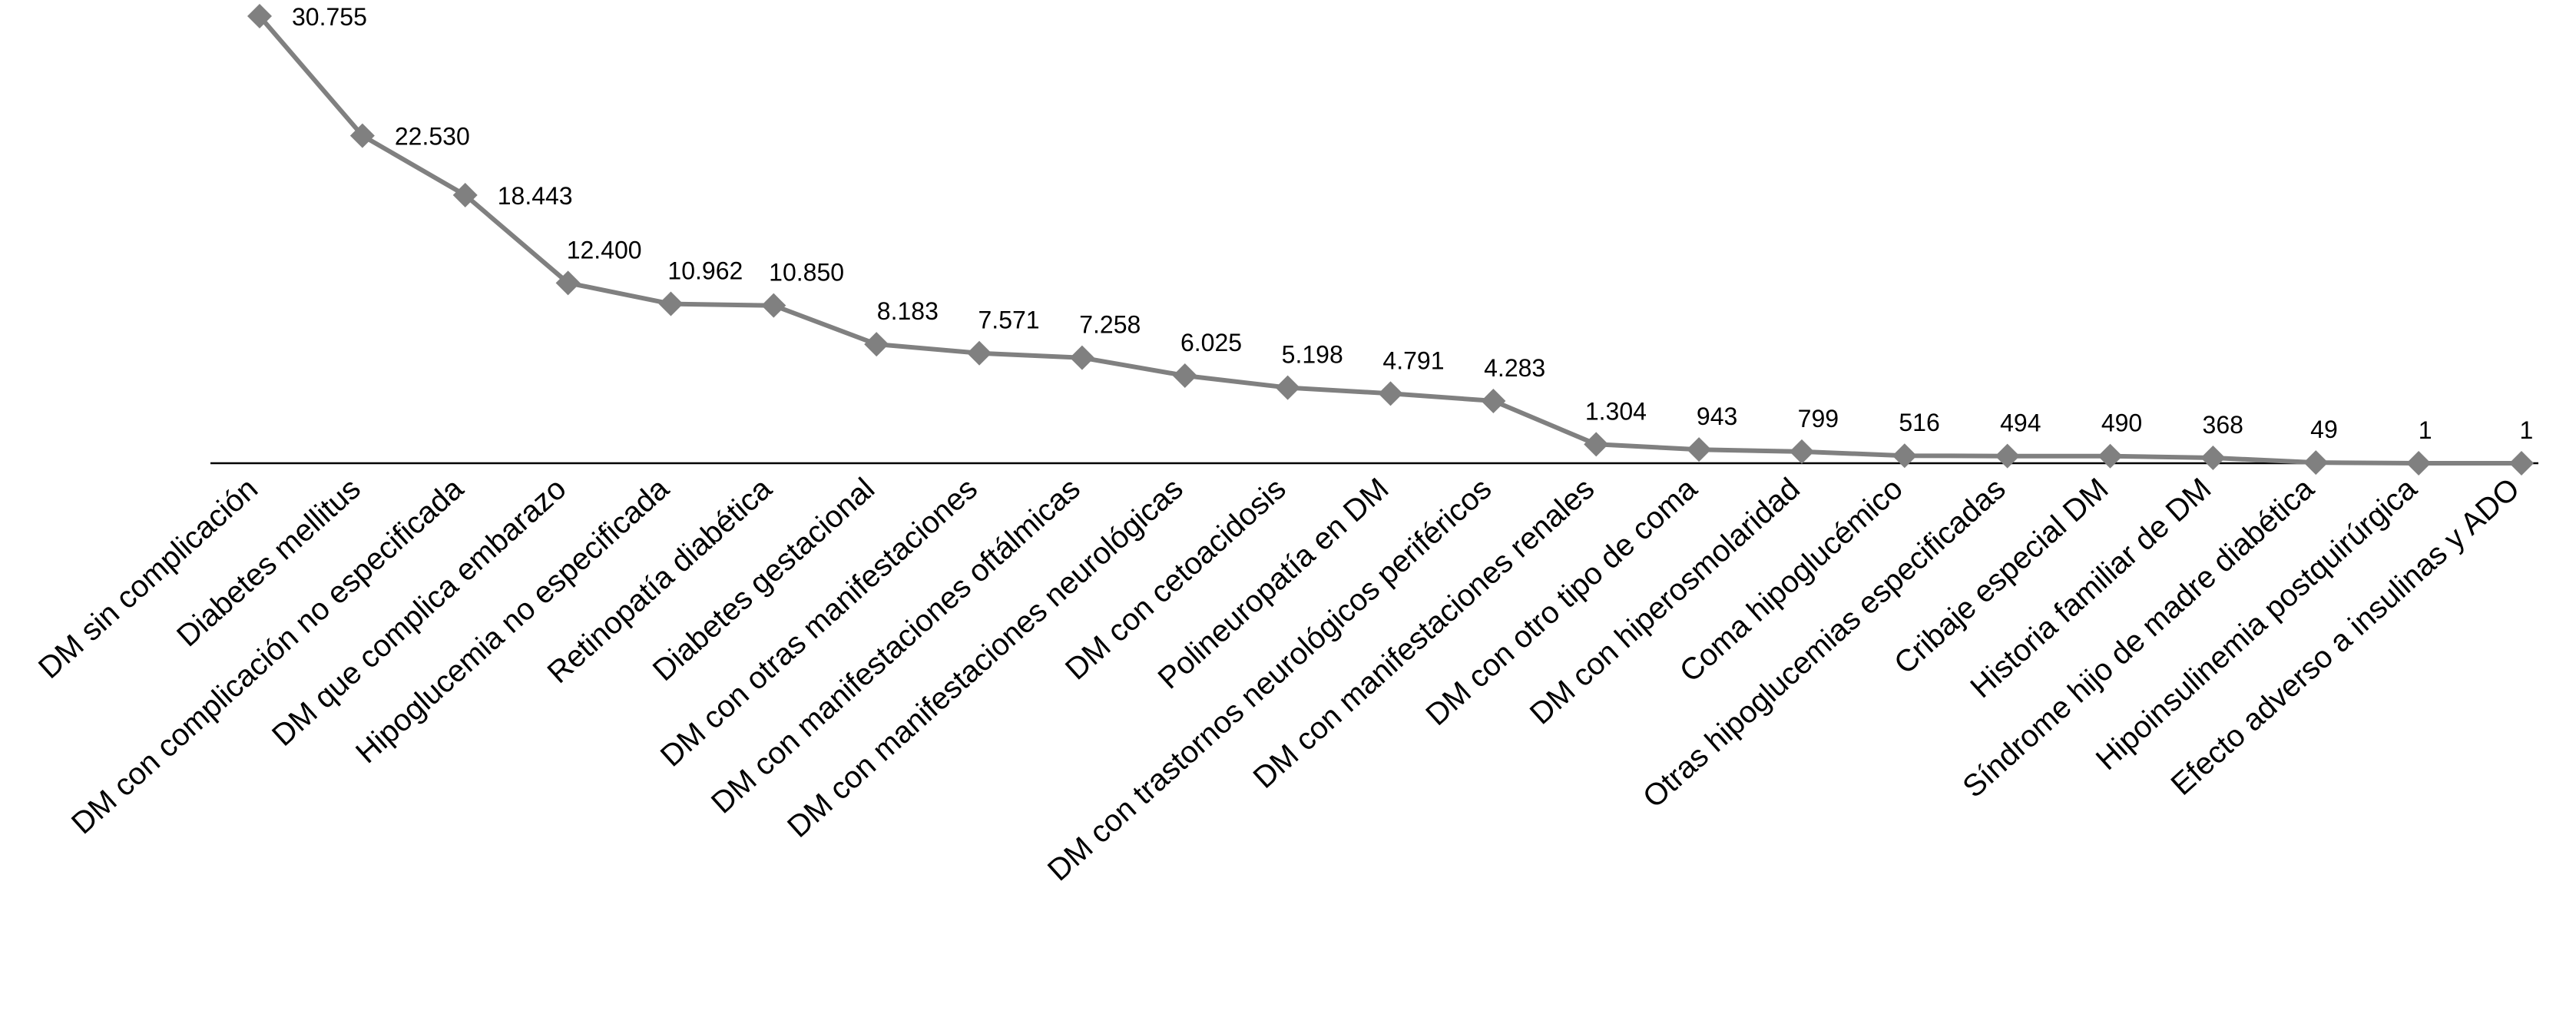 This screenshot has width=2576, height=1024. What do you see at coordinates (329, 17) in the screenshot?
I see `value-label: 30.755` at bounding box center [329, 17].